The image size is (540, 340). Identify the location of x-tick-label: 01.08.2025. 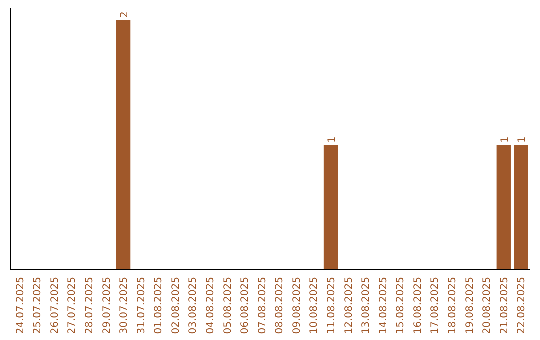
(159, 305).